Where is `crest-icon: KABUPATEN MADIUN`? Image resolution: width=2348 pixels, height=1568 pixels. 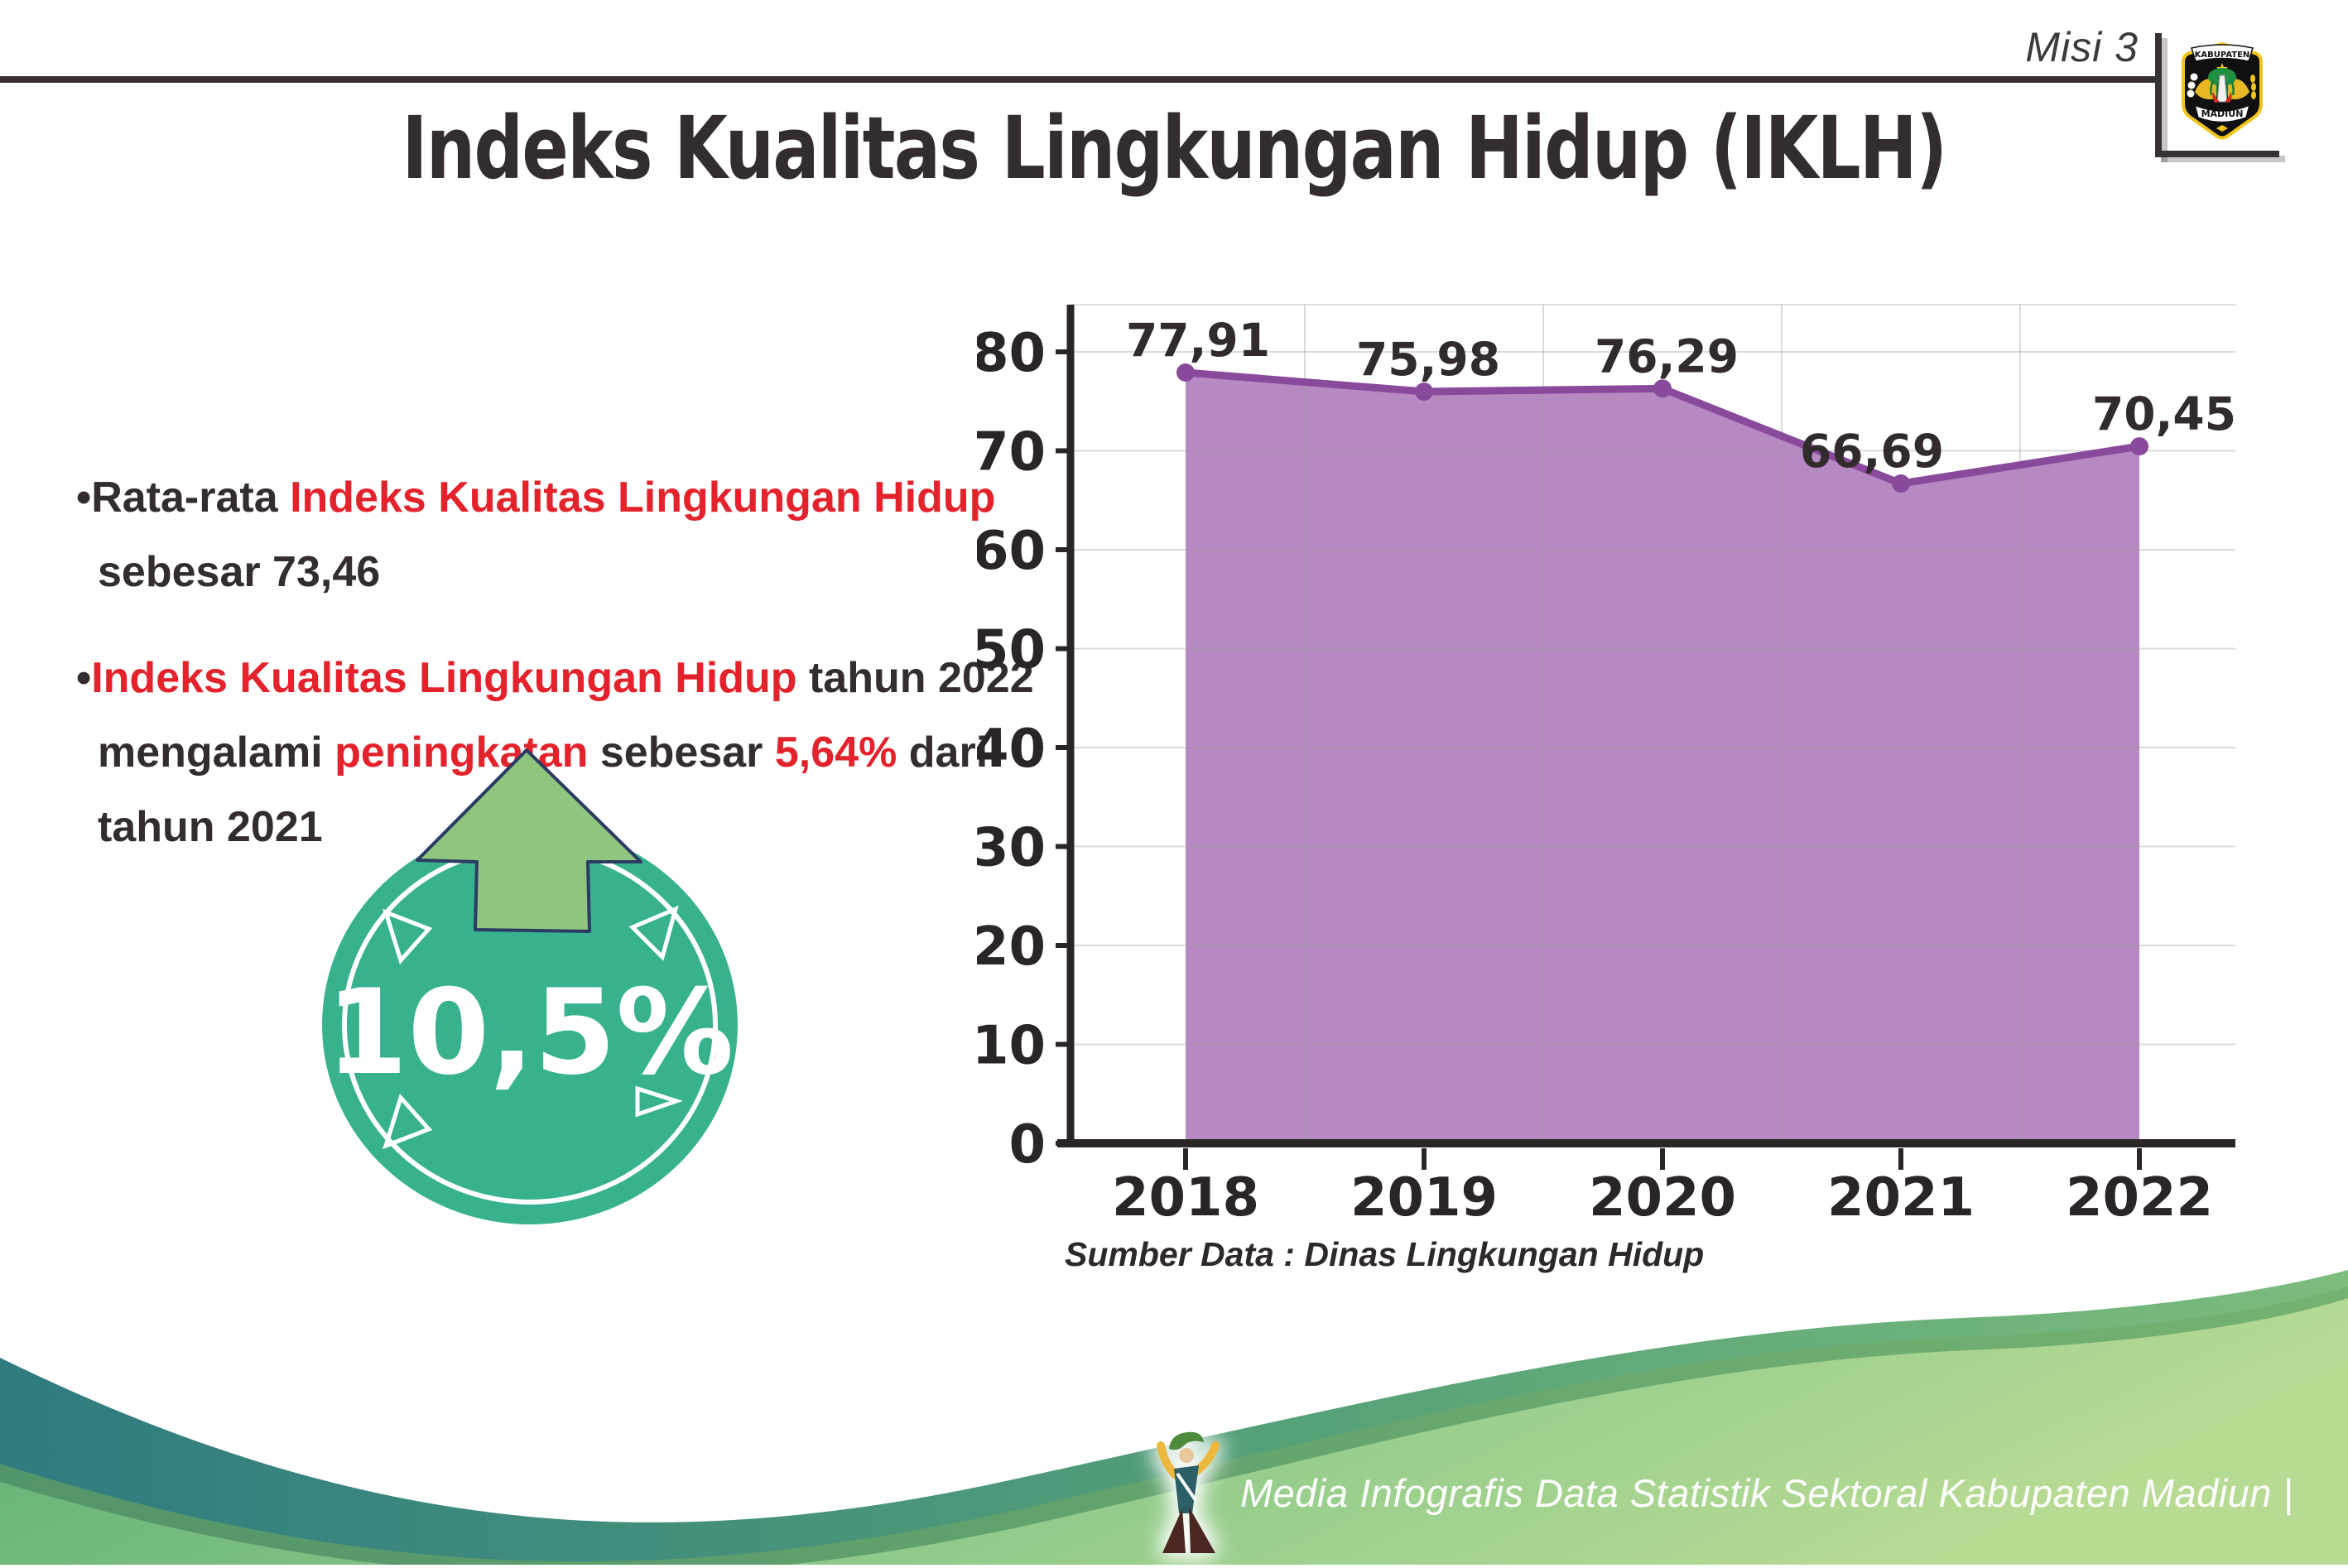 crest-icon: KABUPATEN MADIUN is located at coordinates (2222, 90).